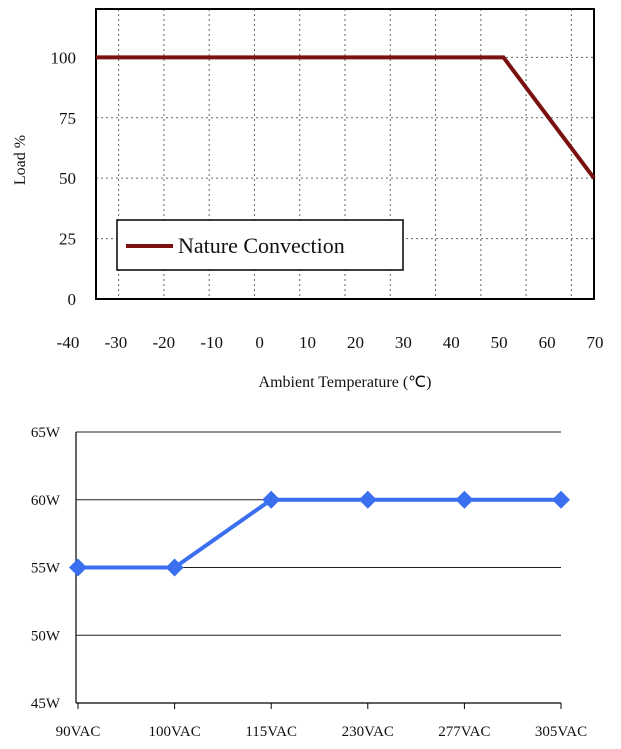 The width and height of the screenshot is (621, 749). What do you see at coordinates (68, 342) in the screenshot?
I see `x-tick-label: -40` at bounding box center [68, 342].